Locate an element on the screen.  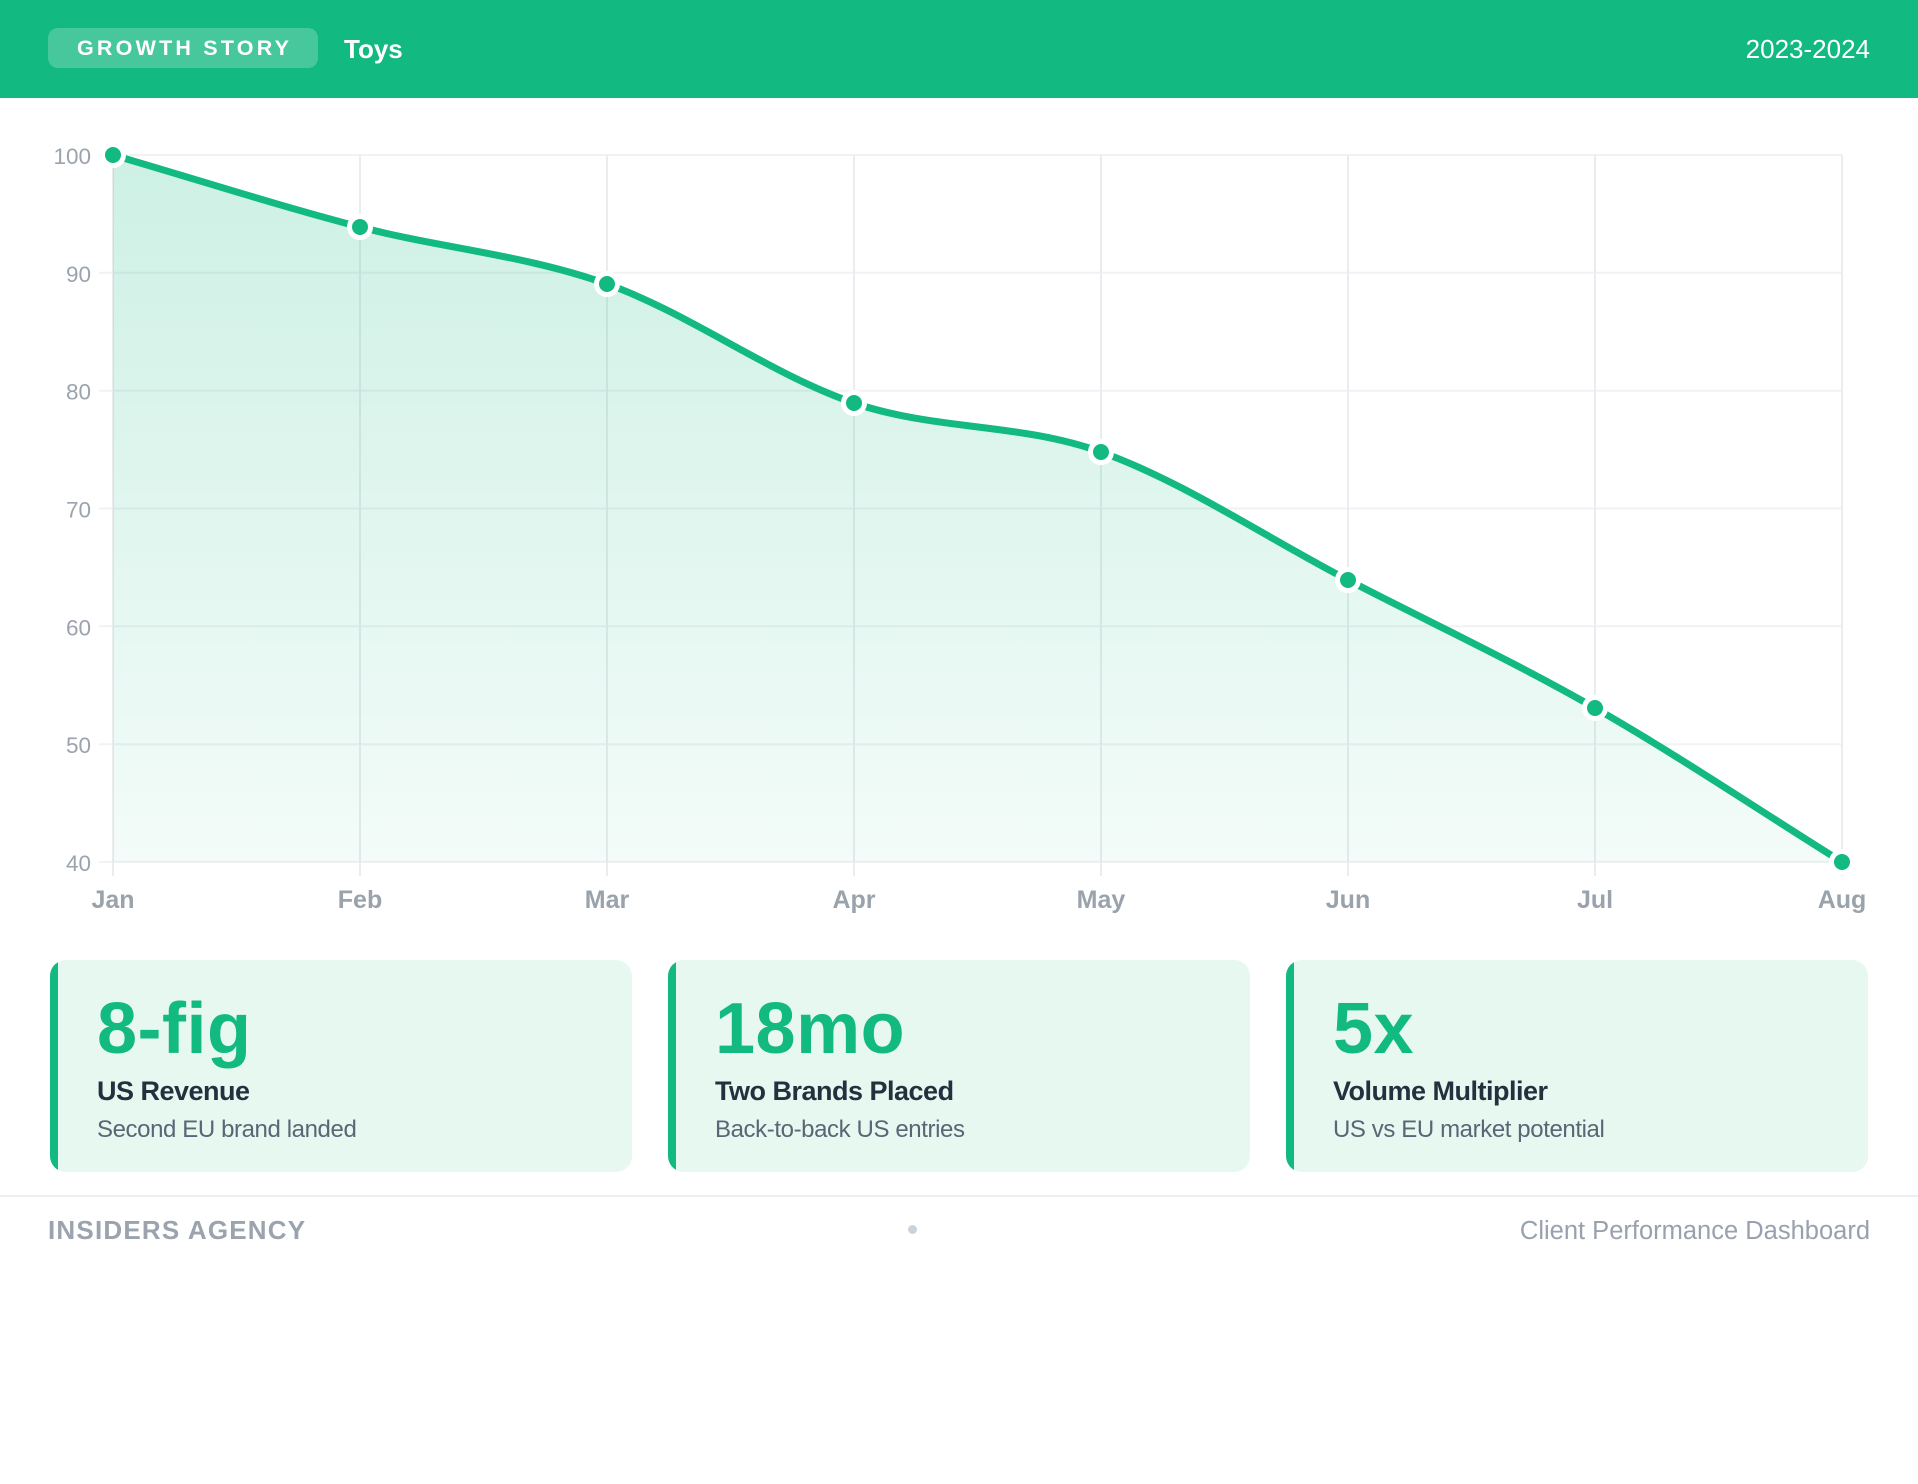
svg-text: May is located at coordinates (1101, 900).